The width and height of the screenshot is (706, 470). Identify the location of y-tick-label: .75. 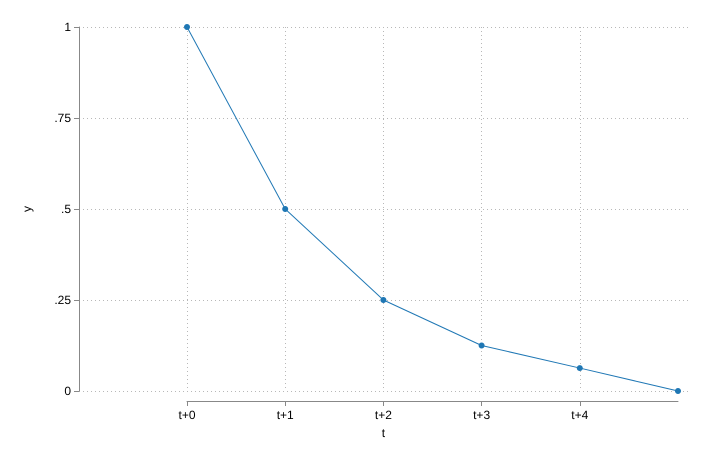
(63, 118).